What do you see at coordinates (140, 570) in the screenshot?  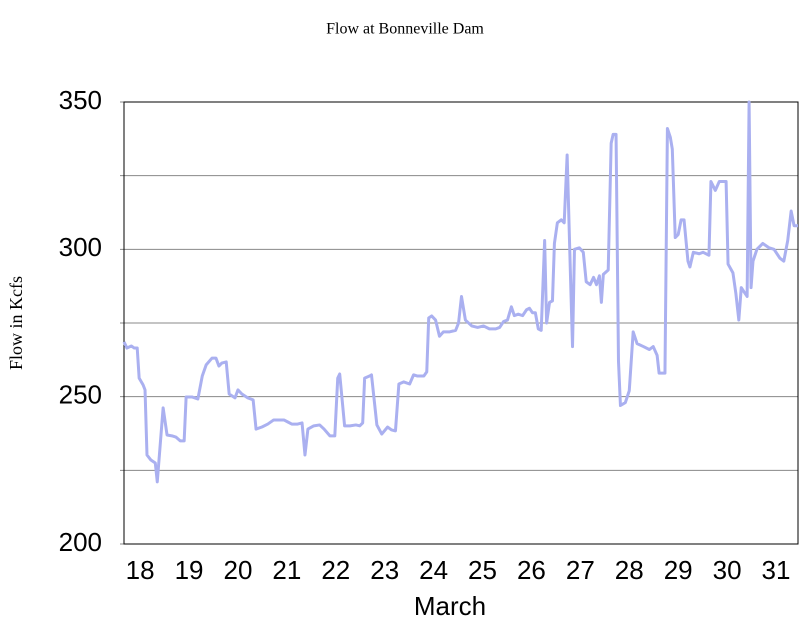 I see `x-tick-label: 18` at bounding box center [140, 570].